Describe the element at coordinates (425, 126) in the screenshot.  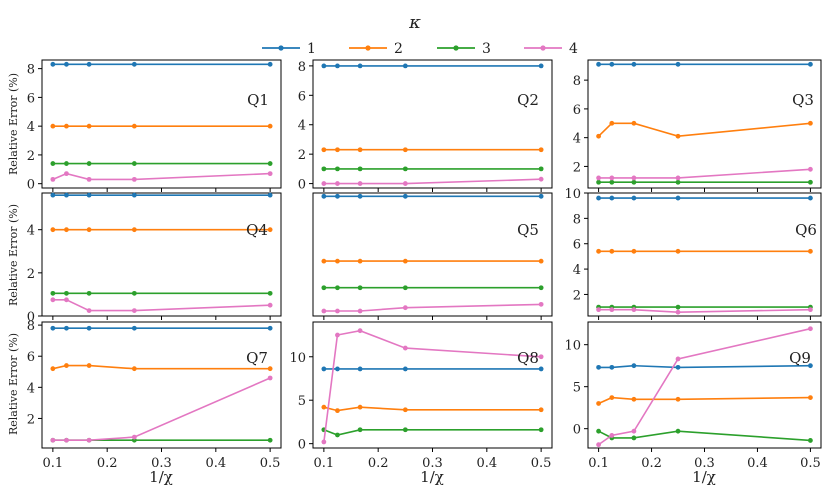
I see `panel-q2: 0 2 4 6 8 Q2` at that location.